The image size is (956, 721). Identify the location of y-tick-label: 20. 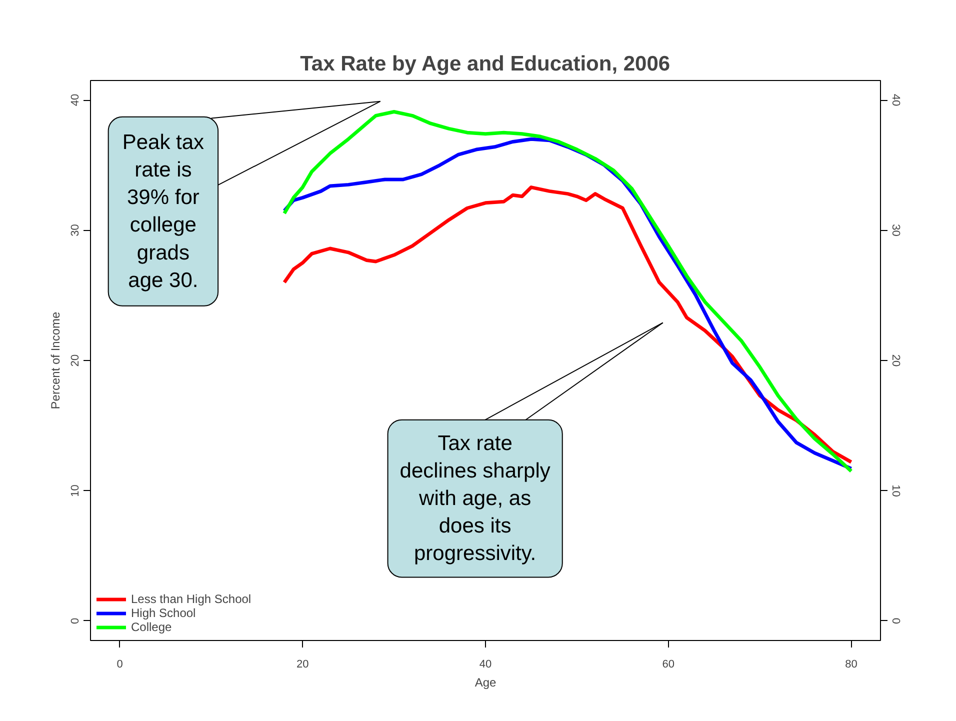
(76, 360).